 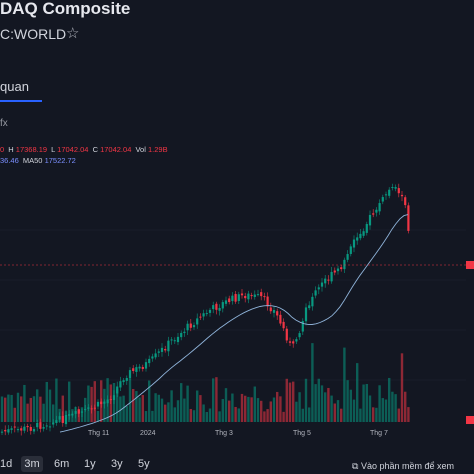 What do you see at coordinates (95, 149) in the screenshot?
I see `close-key: C` at bounding box center [95, 149].